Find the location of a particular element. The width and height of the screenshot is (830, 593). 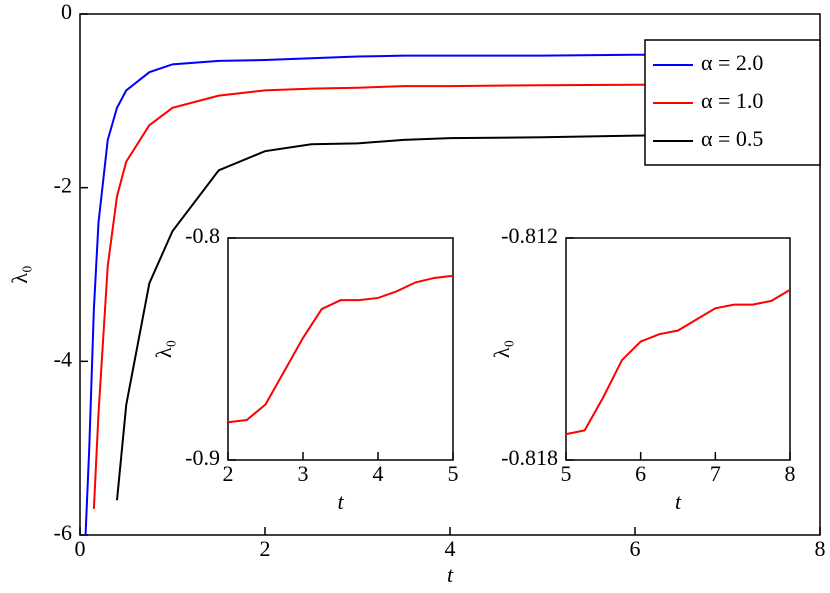

y-tick-label: -4 is located at coordinates (63, 358).